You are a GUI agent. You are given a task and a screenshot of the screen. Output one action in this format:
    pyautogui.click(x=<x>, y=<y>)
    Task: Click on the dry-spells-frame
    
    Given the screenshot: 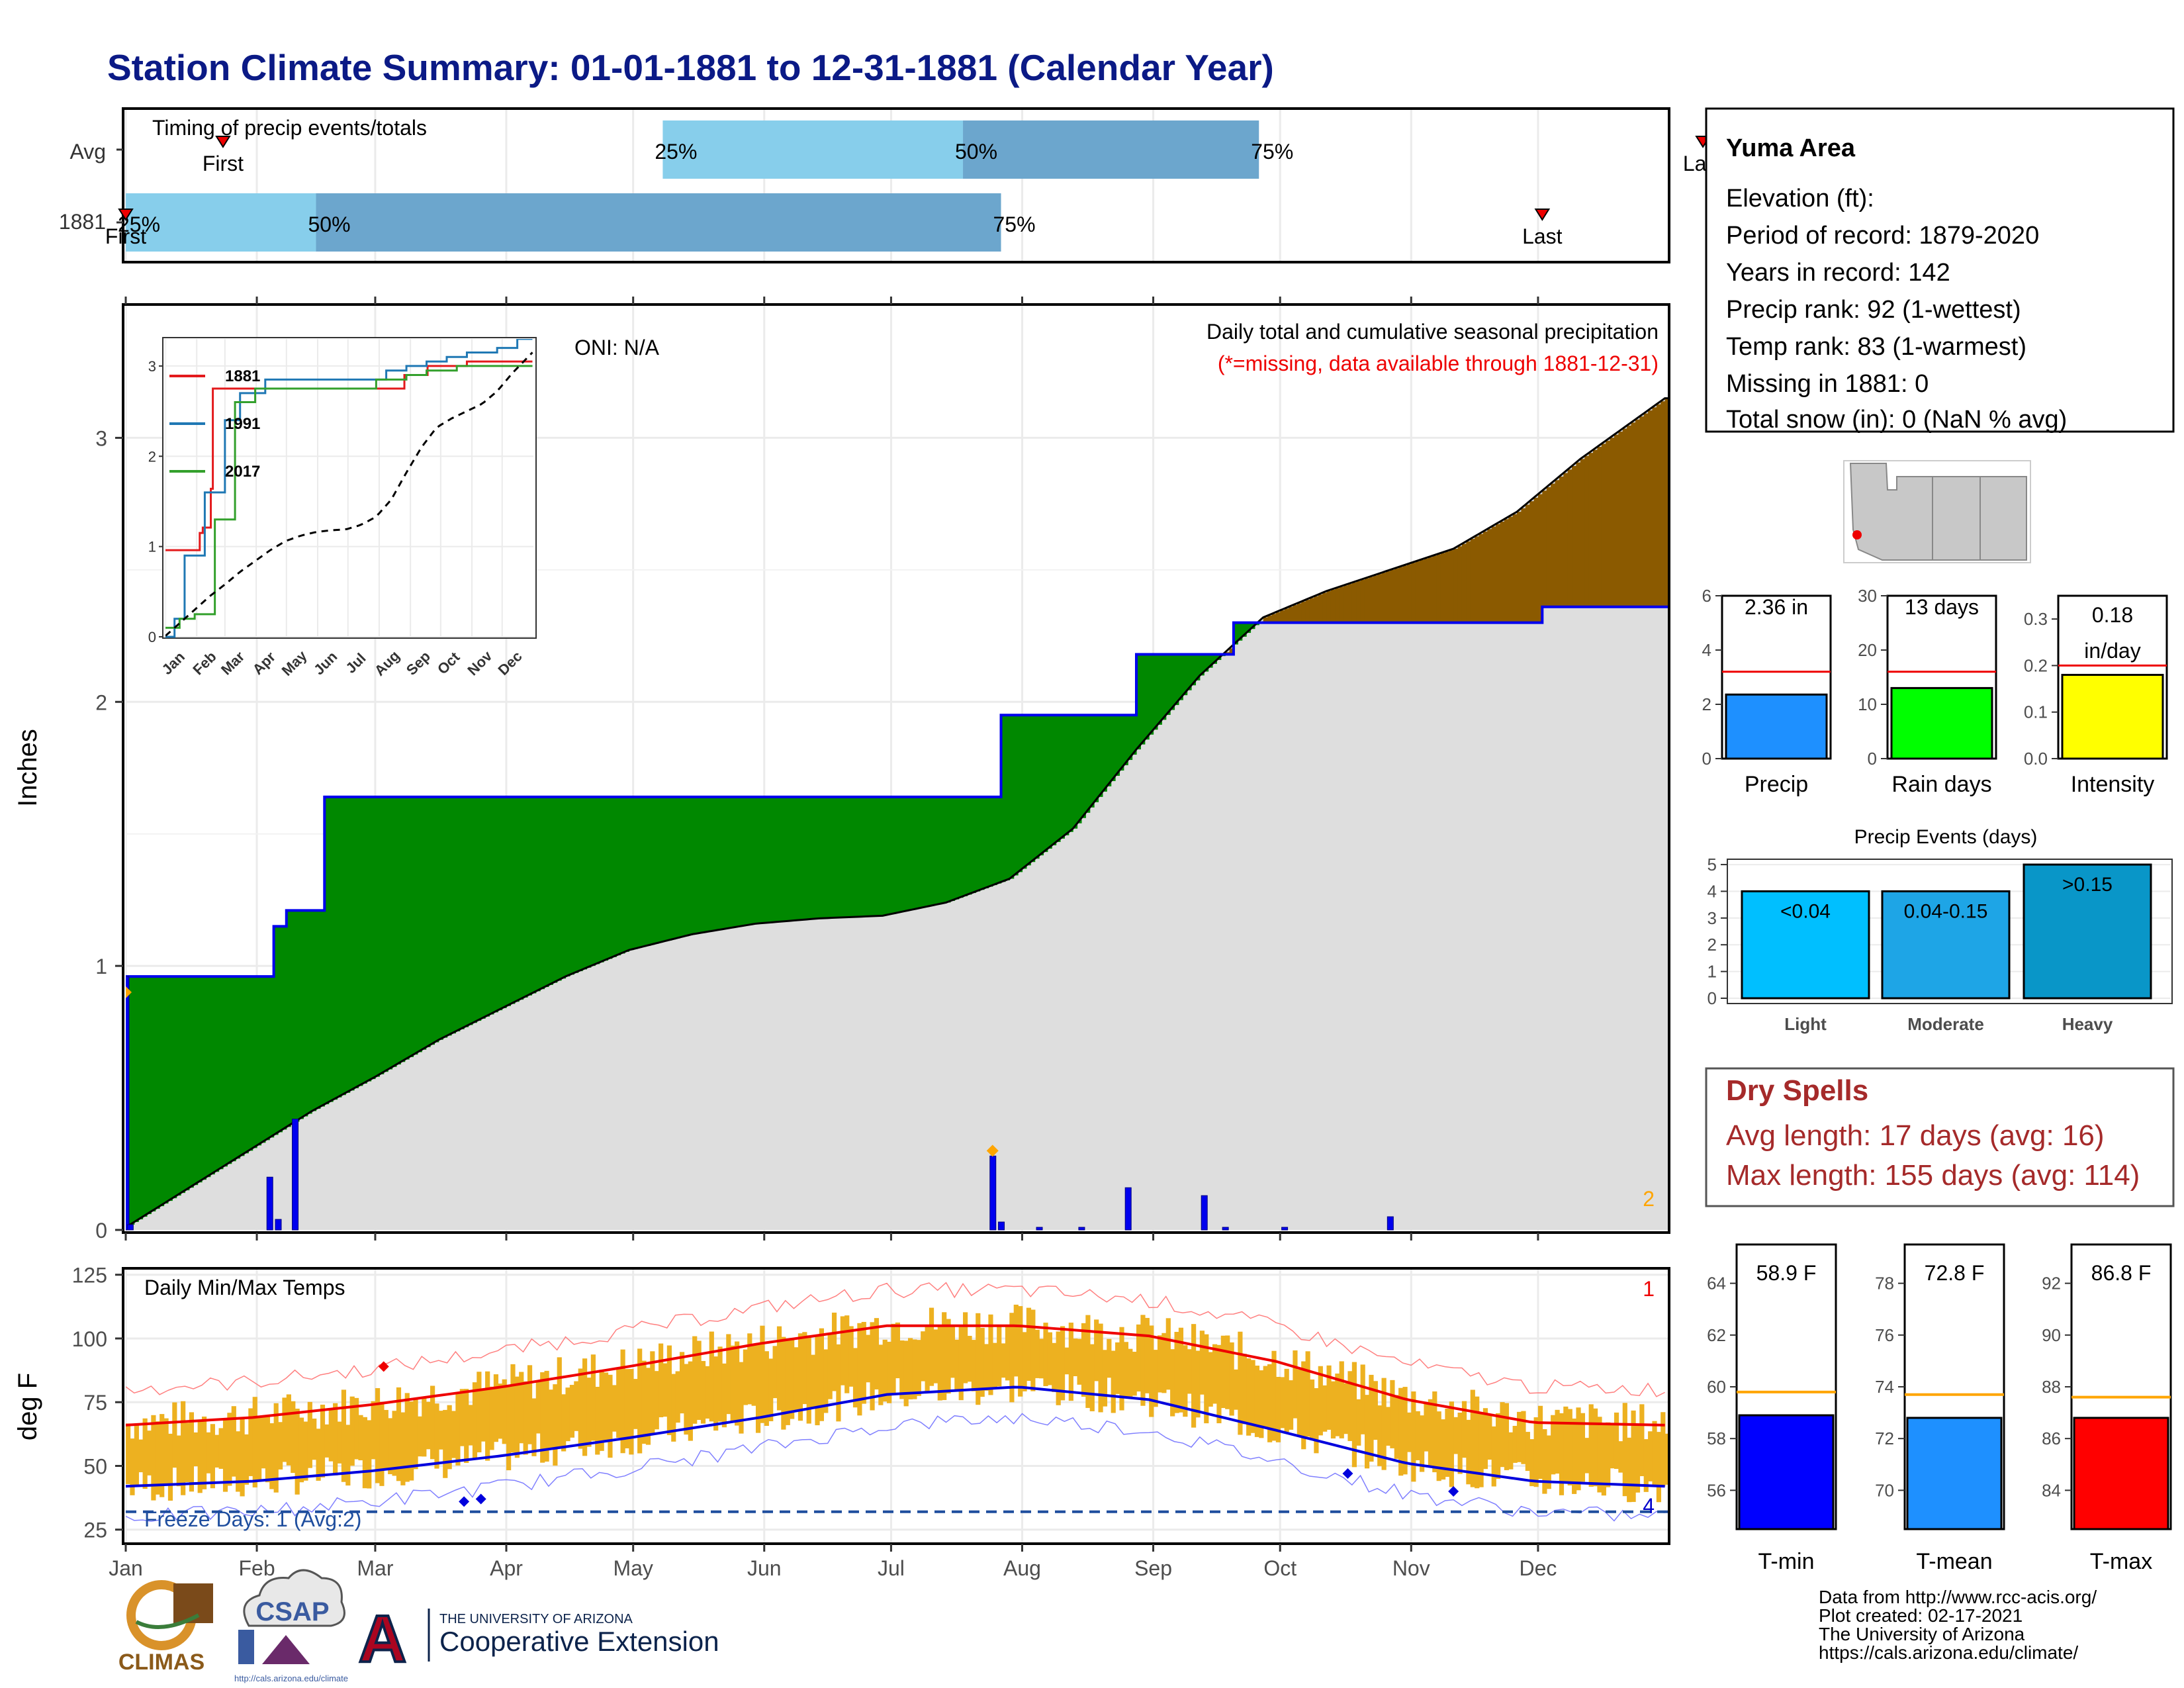 What is the action you would take?
    pyautogui.click(x=1940, y=1137)
    